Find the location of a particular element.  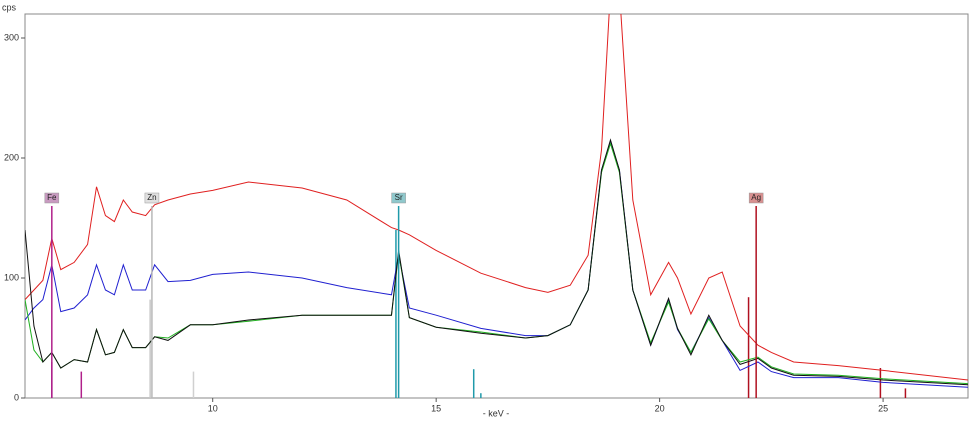

element-label: Ag is located at coordinates (756, 197).